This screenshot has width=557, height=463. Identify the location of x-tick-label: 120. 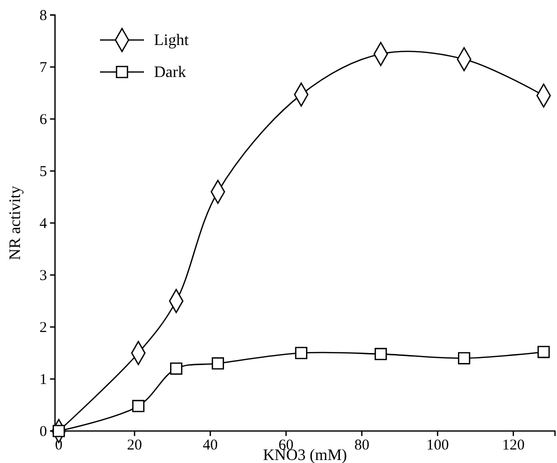
(513, 446).